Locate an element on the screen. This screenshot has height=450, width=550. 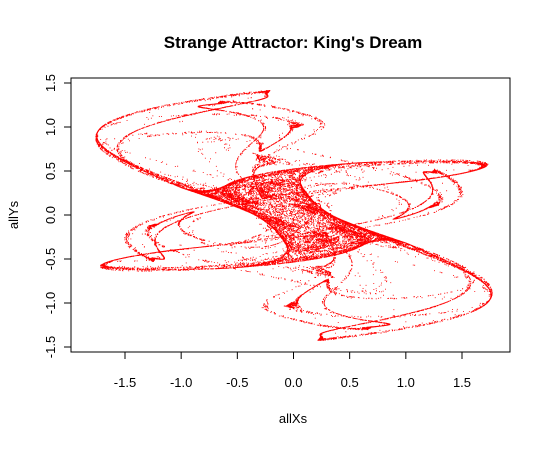
y-tick-label: 1.0 is located at coordinates (50, 127).